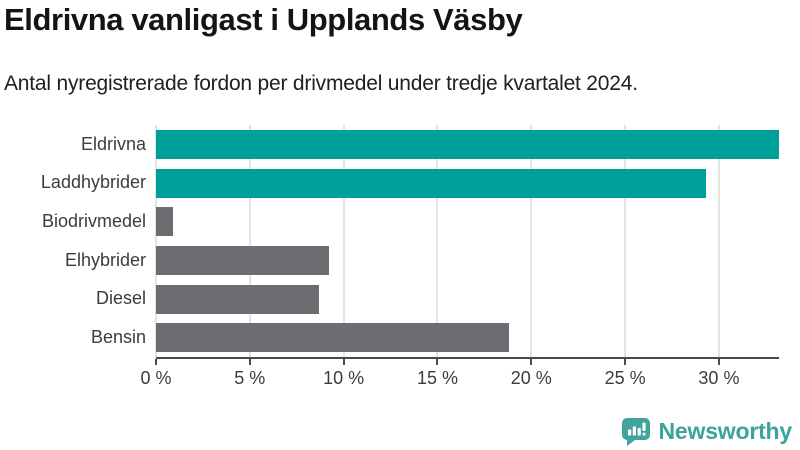 The width and height of the screenshot is (800, 450). I want to click on bar-eldrivna, so click(467, 144).